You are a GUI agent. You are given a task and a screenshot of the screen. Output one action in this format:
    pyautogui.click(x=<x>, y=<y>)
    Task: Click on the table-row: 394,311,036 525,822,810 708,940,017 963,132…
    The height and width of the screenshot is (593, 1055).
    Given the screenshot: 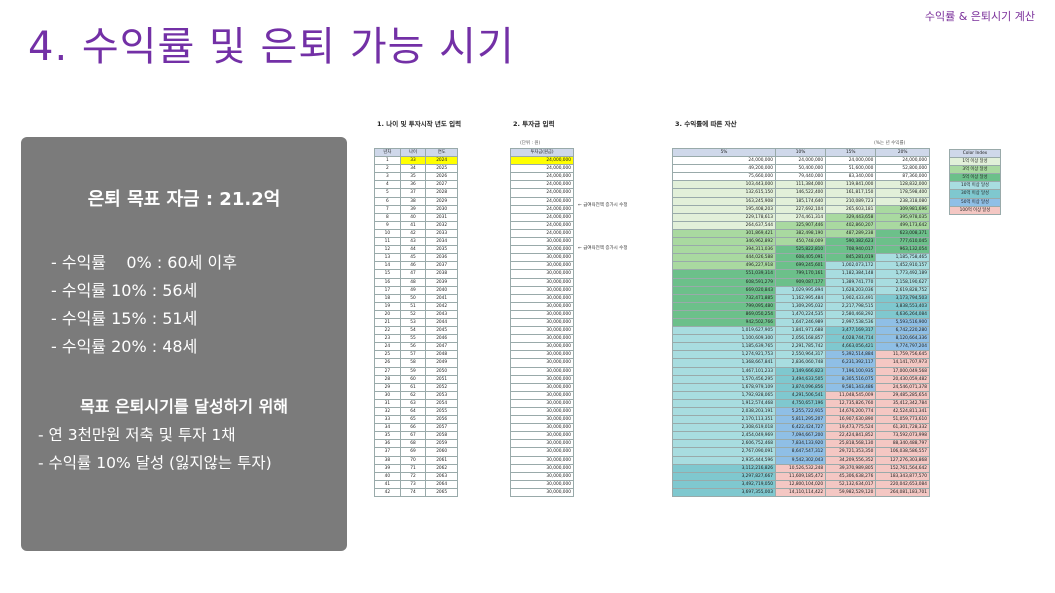 What is the action you would take?
    pyautogui.click(x=801, y=250)
    